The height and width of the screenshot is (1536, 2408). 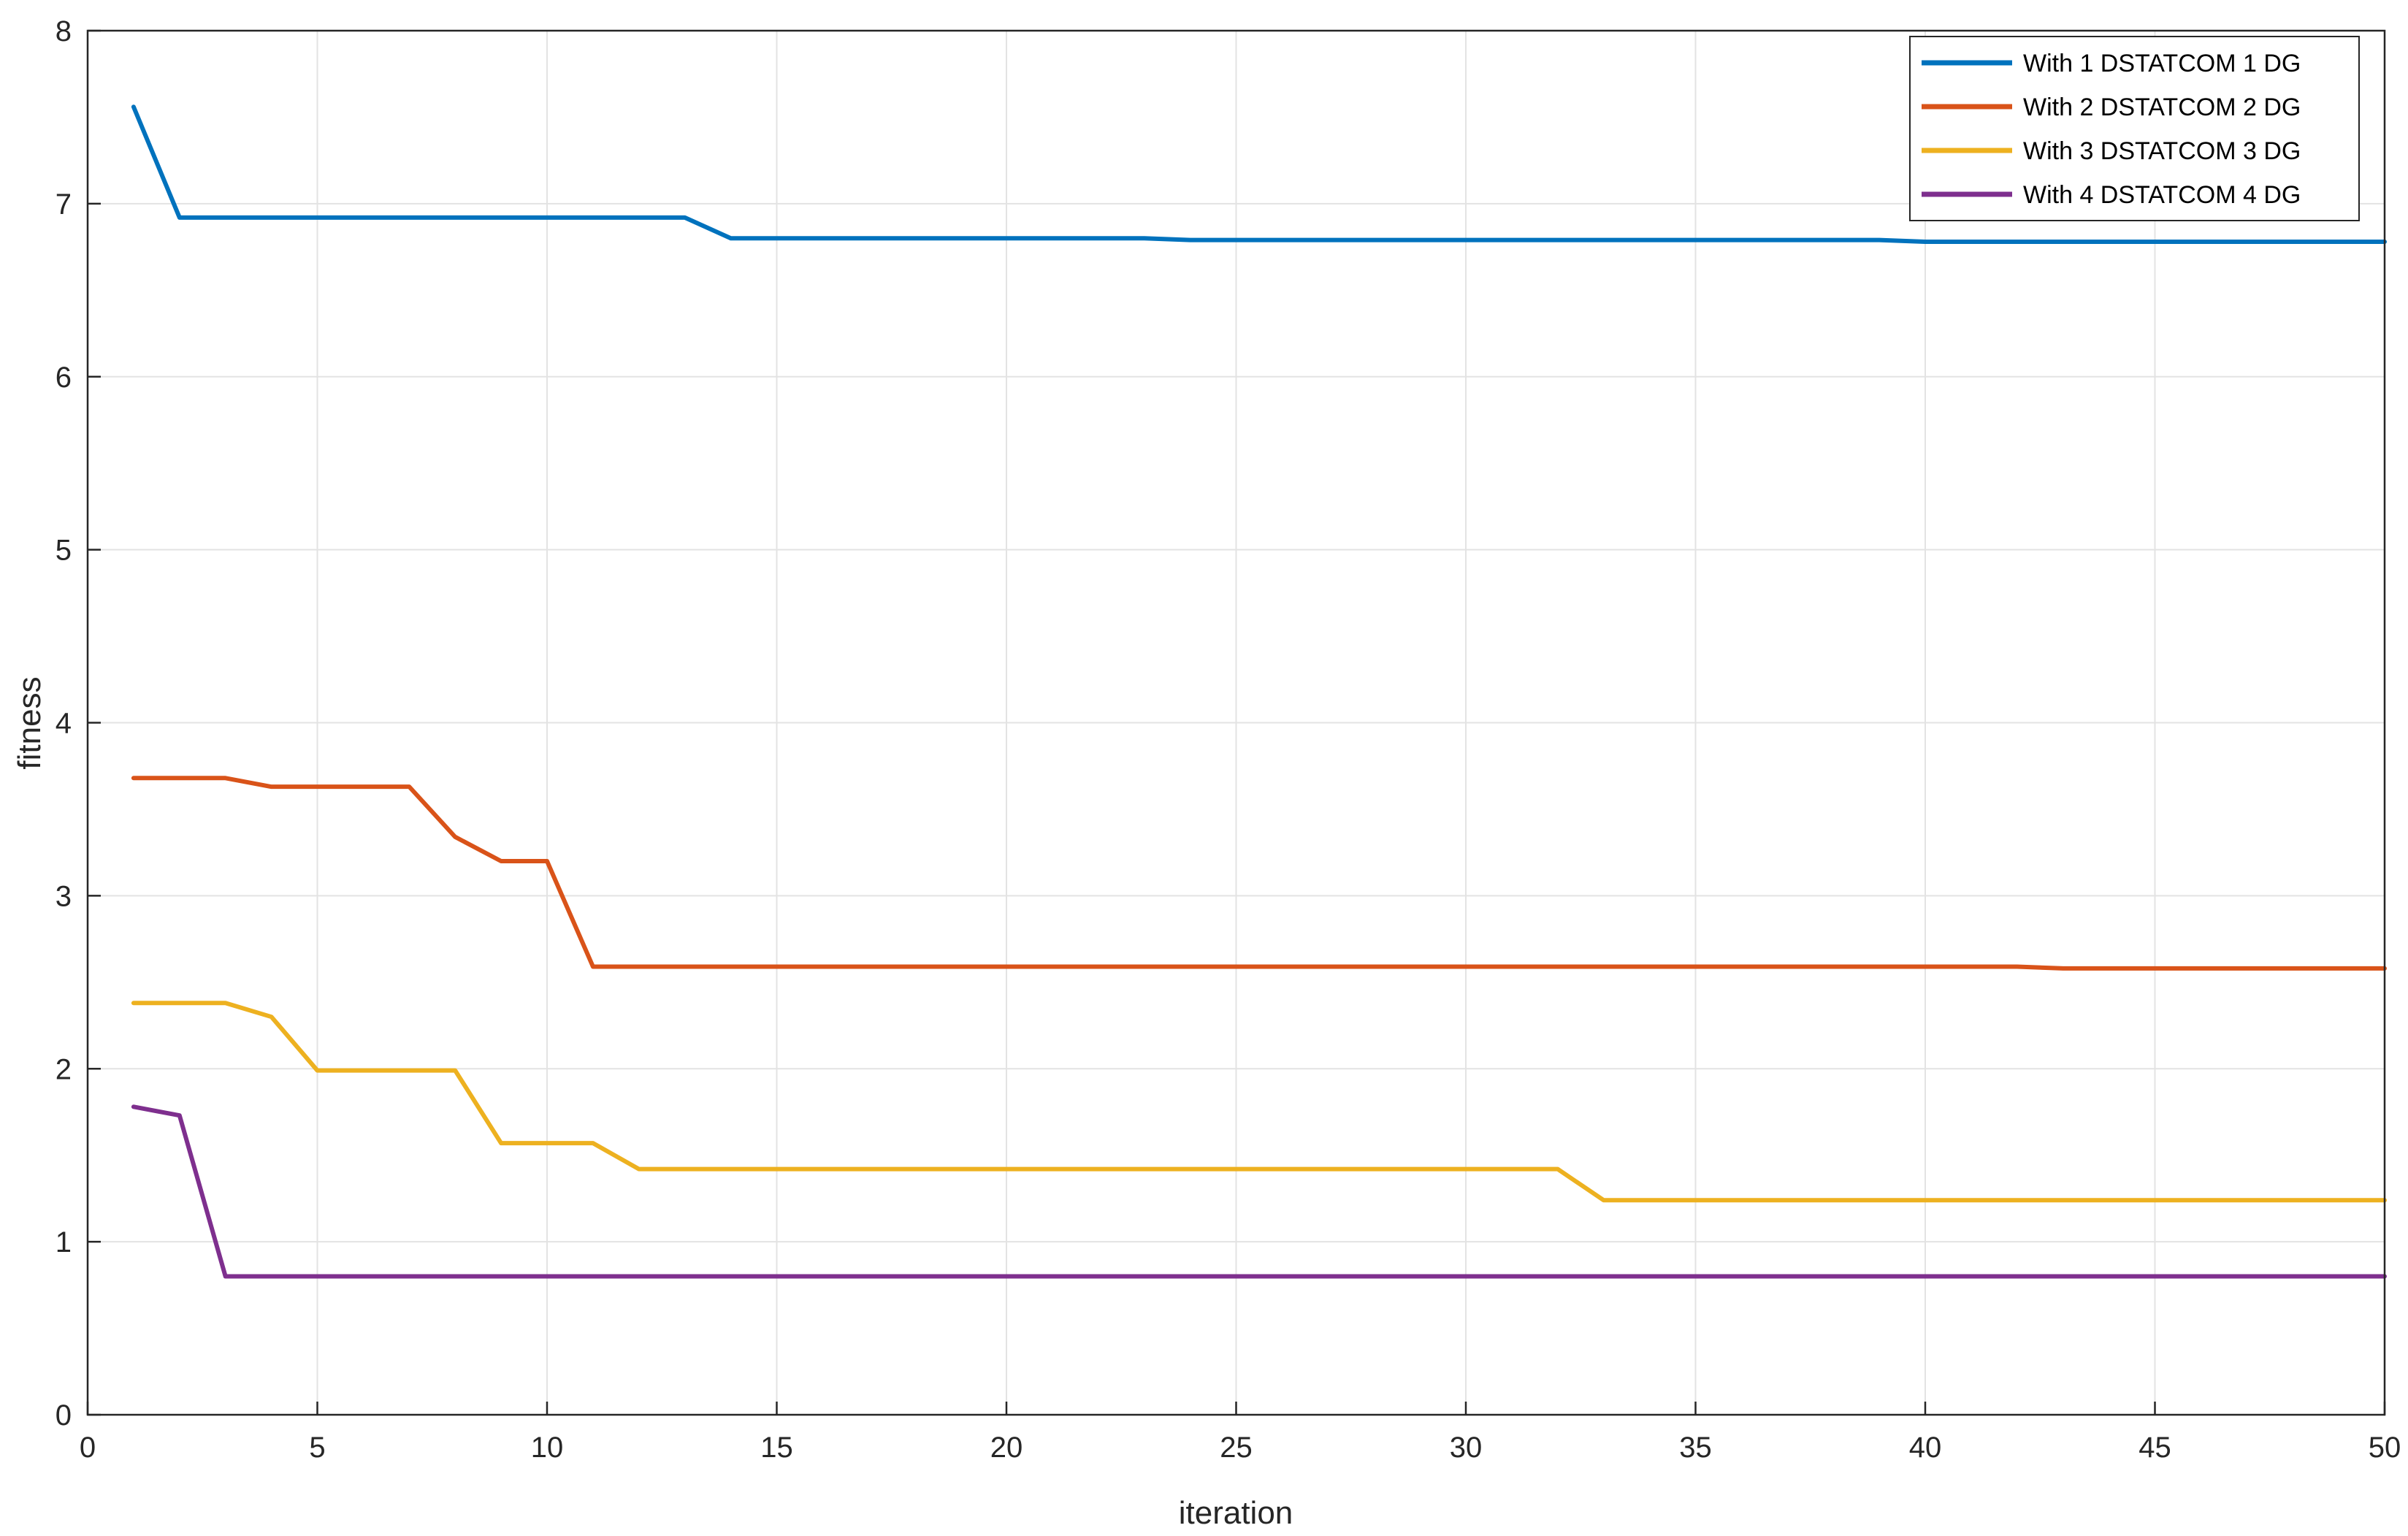 I want to click on x-tick-label: 5, so click(x=317, y=1448).